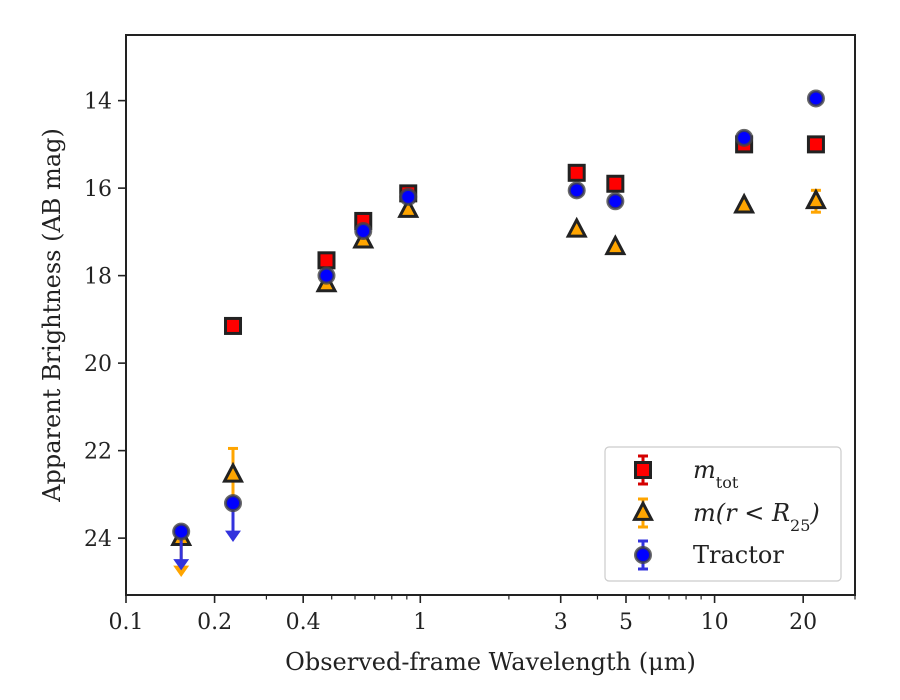  Describe the element at coordinates (303, 622) in the screenshot. I see `x-tick-label: 0.4` at that location.